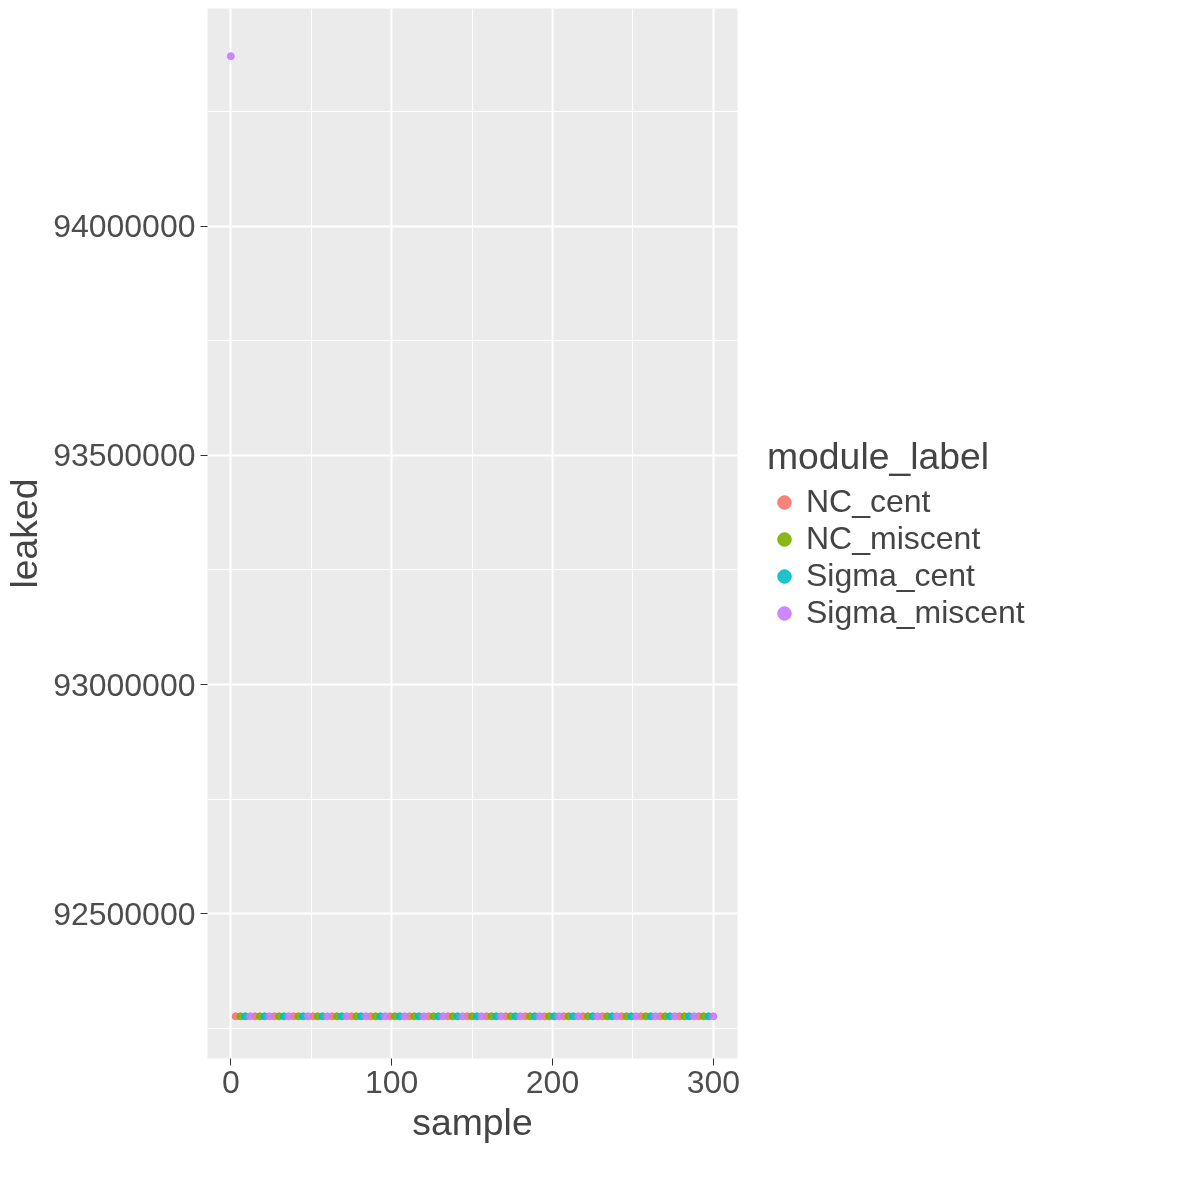  I want to click on y-tick-label: 93000000, so click(124, 684).